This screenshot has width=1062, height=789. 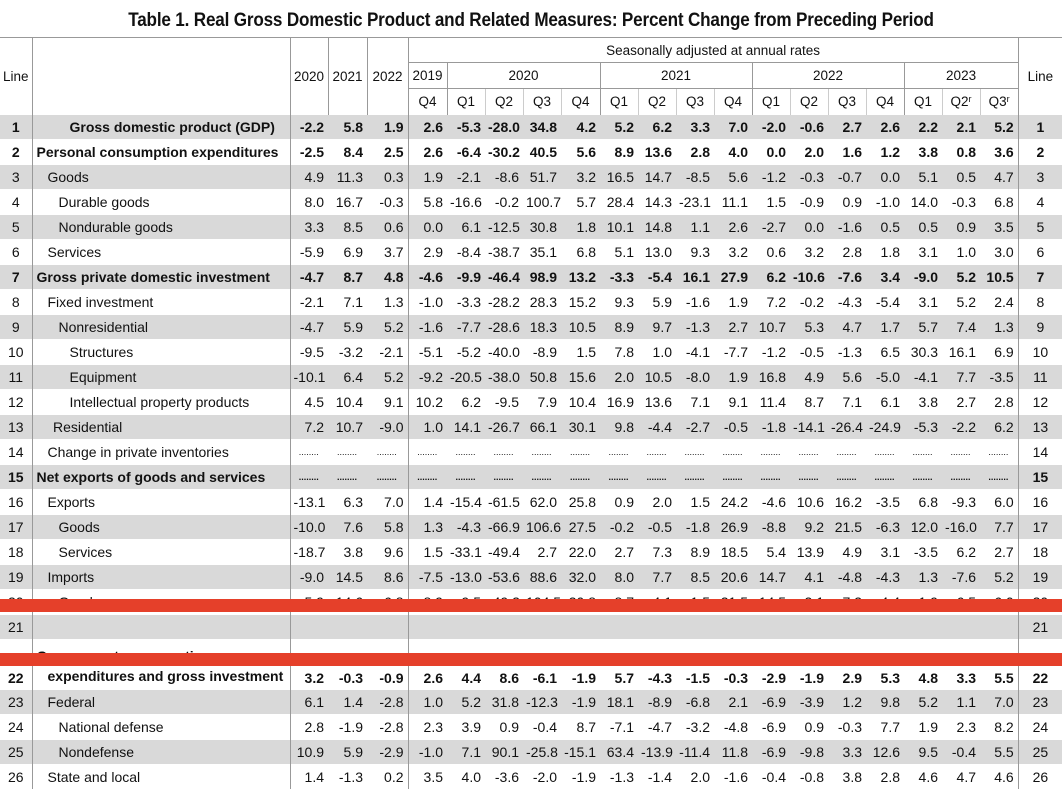 I want to click on cell-value: 28.3, so click(x=542, y=302).